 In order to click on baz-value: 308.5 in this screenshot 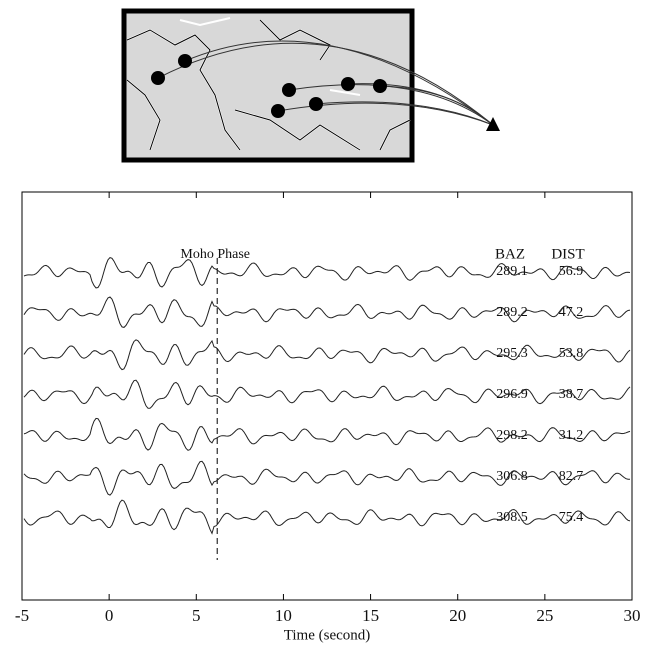, I will do `click(512, 517)`.